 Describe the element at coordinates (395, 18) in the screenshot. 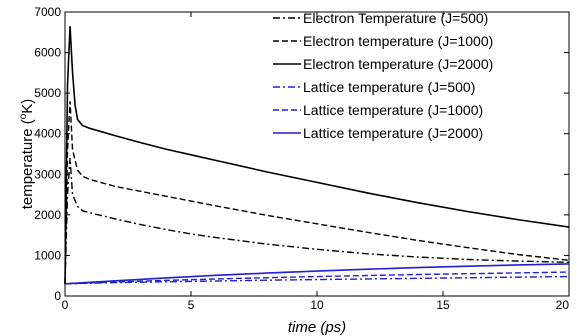

I see `legend-label-1: Electron Temperature (J=500)` at that location.